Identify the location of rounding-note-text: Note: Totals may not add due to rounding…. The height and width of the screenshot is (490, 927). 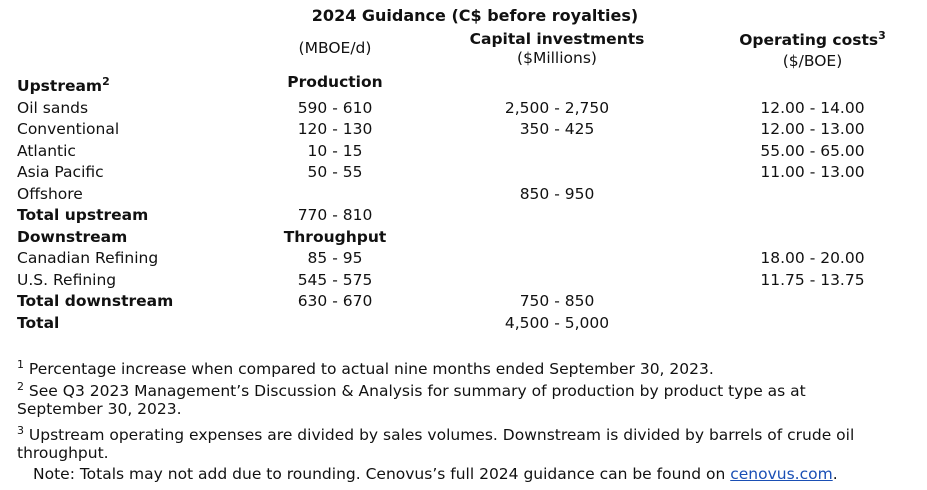
(382, 474).